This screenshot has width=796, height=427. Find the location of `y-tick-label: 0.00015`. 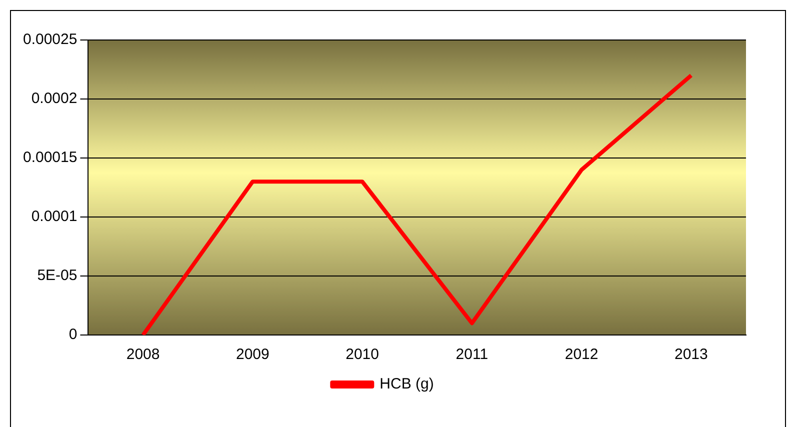

y-tick-label: 0.00015 is located at coordinates (50, 157).